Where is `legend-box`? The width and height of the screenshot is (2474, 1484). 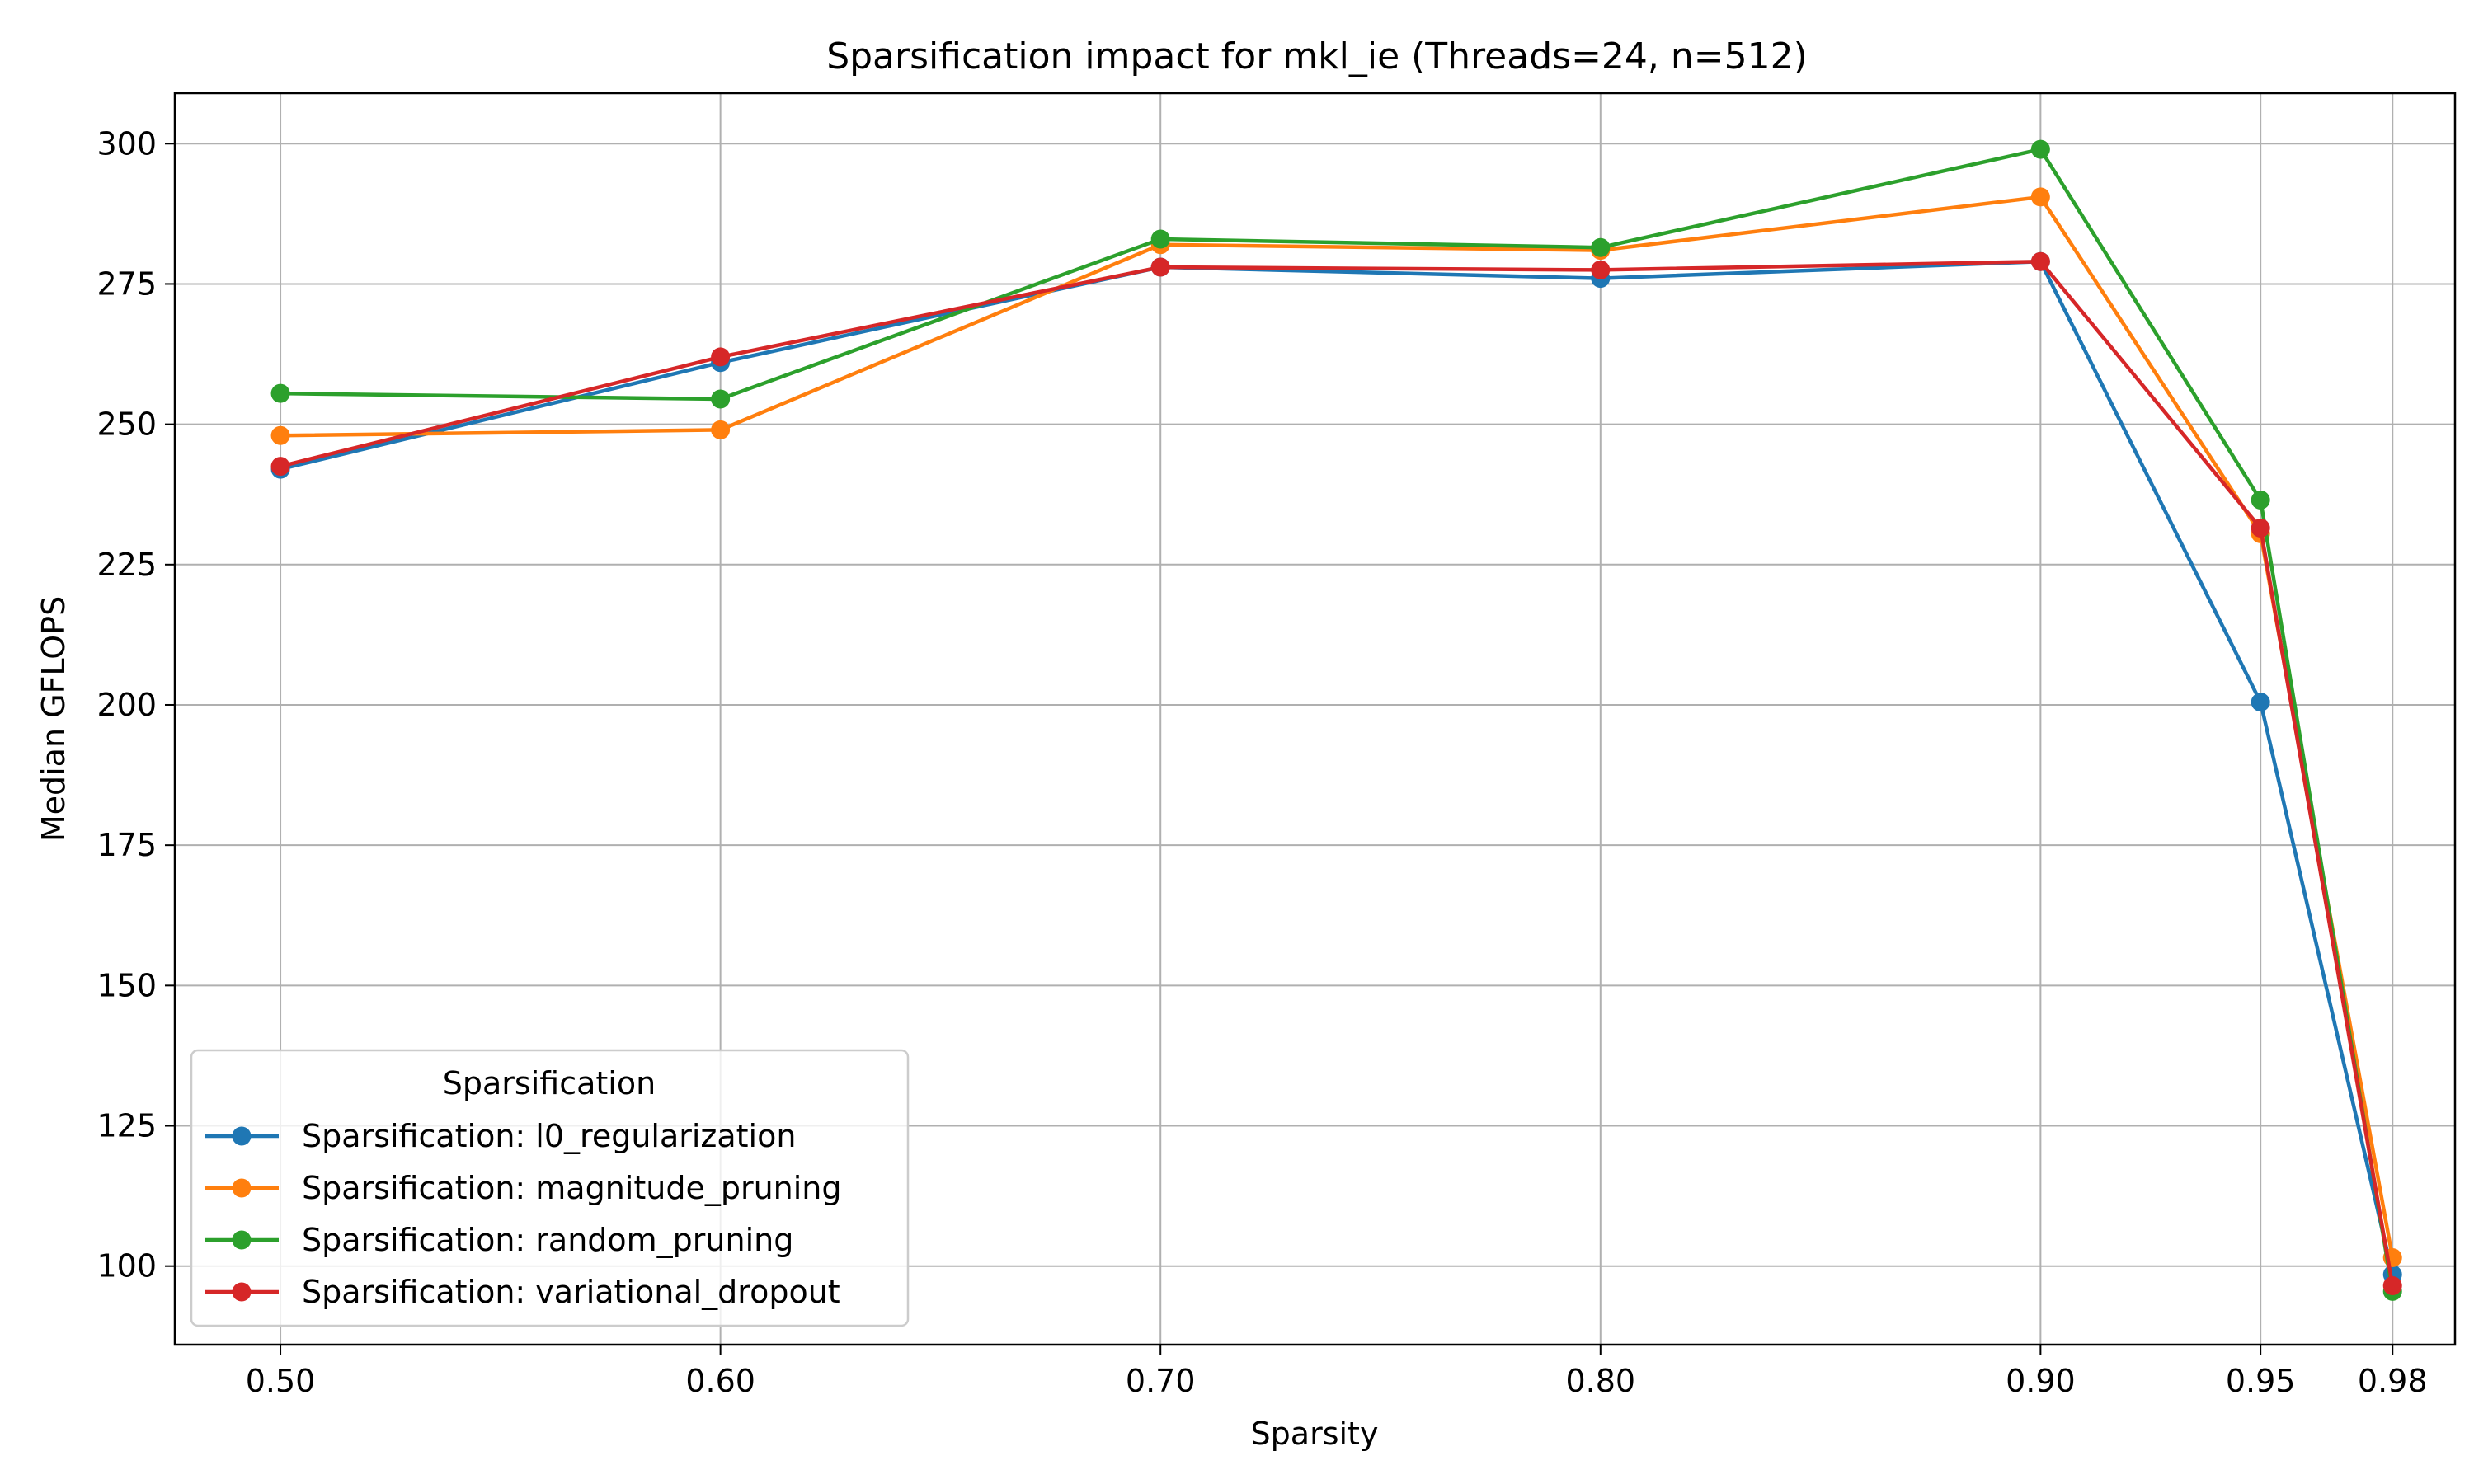
legend-box is located at coordinates (550, 1188).